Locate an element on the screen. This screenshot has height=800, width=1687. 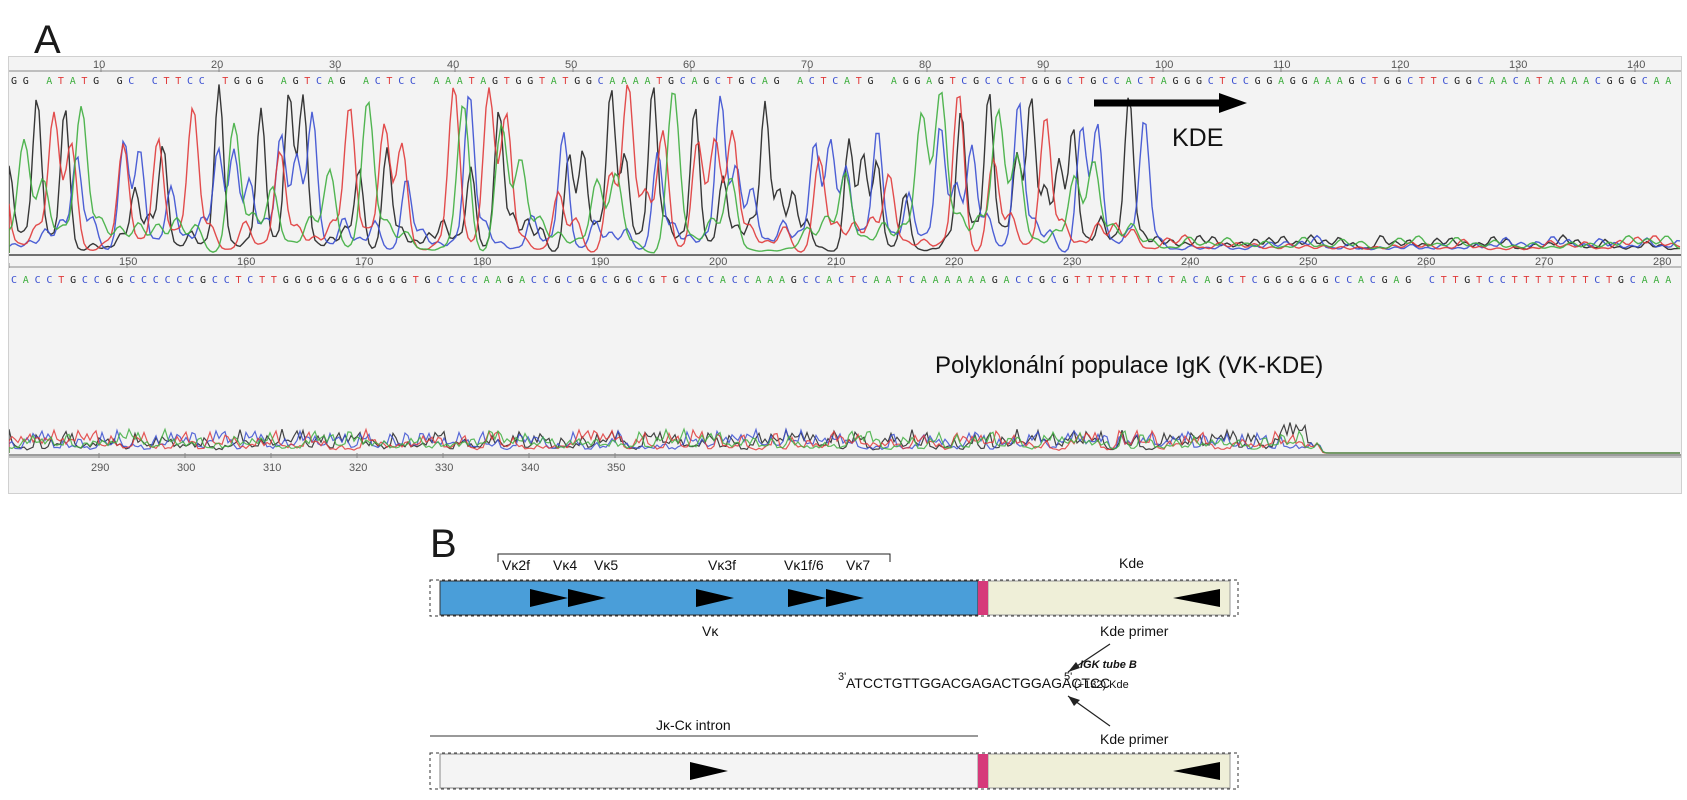
ruler-tick-label: 330 is located at coordinates (444, 468).